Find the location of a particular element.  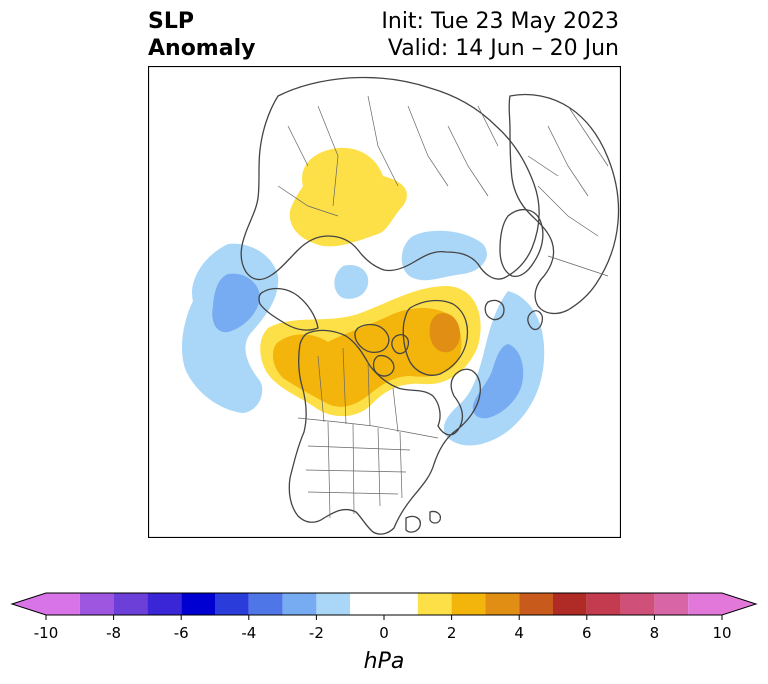

colorbar-tick-label: 4 is located at coordinates (519, 633).